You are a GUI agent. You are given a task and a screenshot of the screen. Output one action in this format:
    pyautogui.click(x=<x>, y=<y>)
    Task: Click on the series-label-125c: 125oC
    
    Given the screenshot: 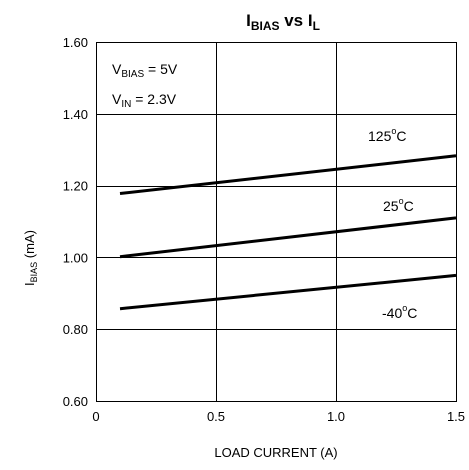 What is the action you would take?
    pyautogui.click(x=387, y=135)
    